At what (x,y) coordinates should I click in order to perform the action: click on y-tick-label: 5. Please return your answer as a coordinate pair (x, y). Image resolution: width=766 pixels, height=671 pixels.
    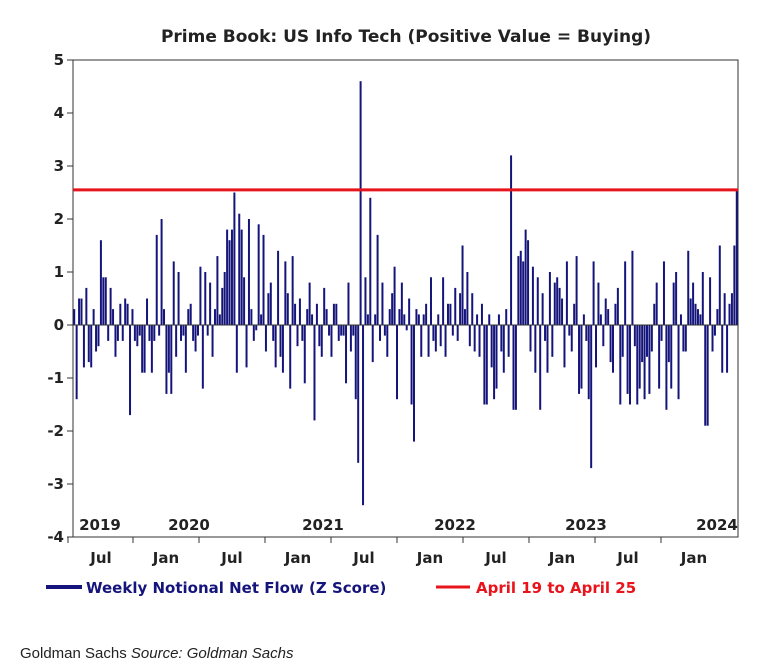
    Looking at the image, I should click on (59, 60).